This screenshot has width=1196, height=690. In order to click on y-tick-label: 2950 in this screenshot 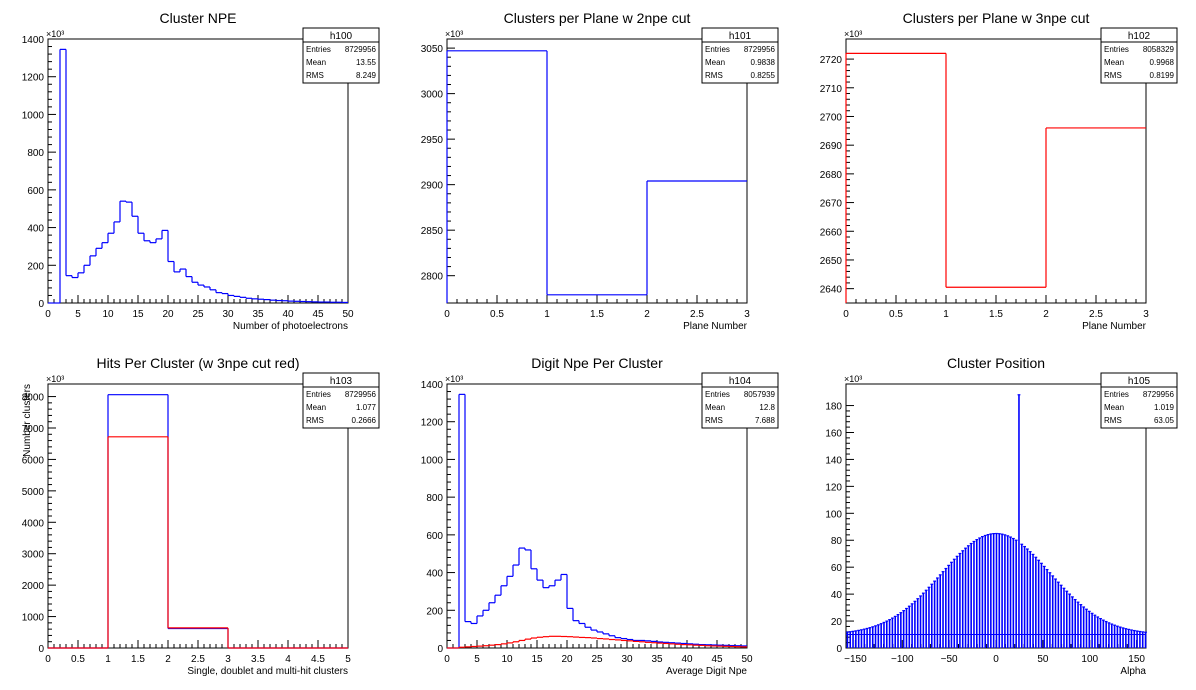, I will do `click(432, 140)`.